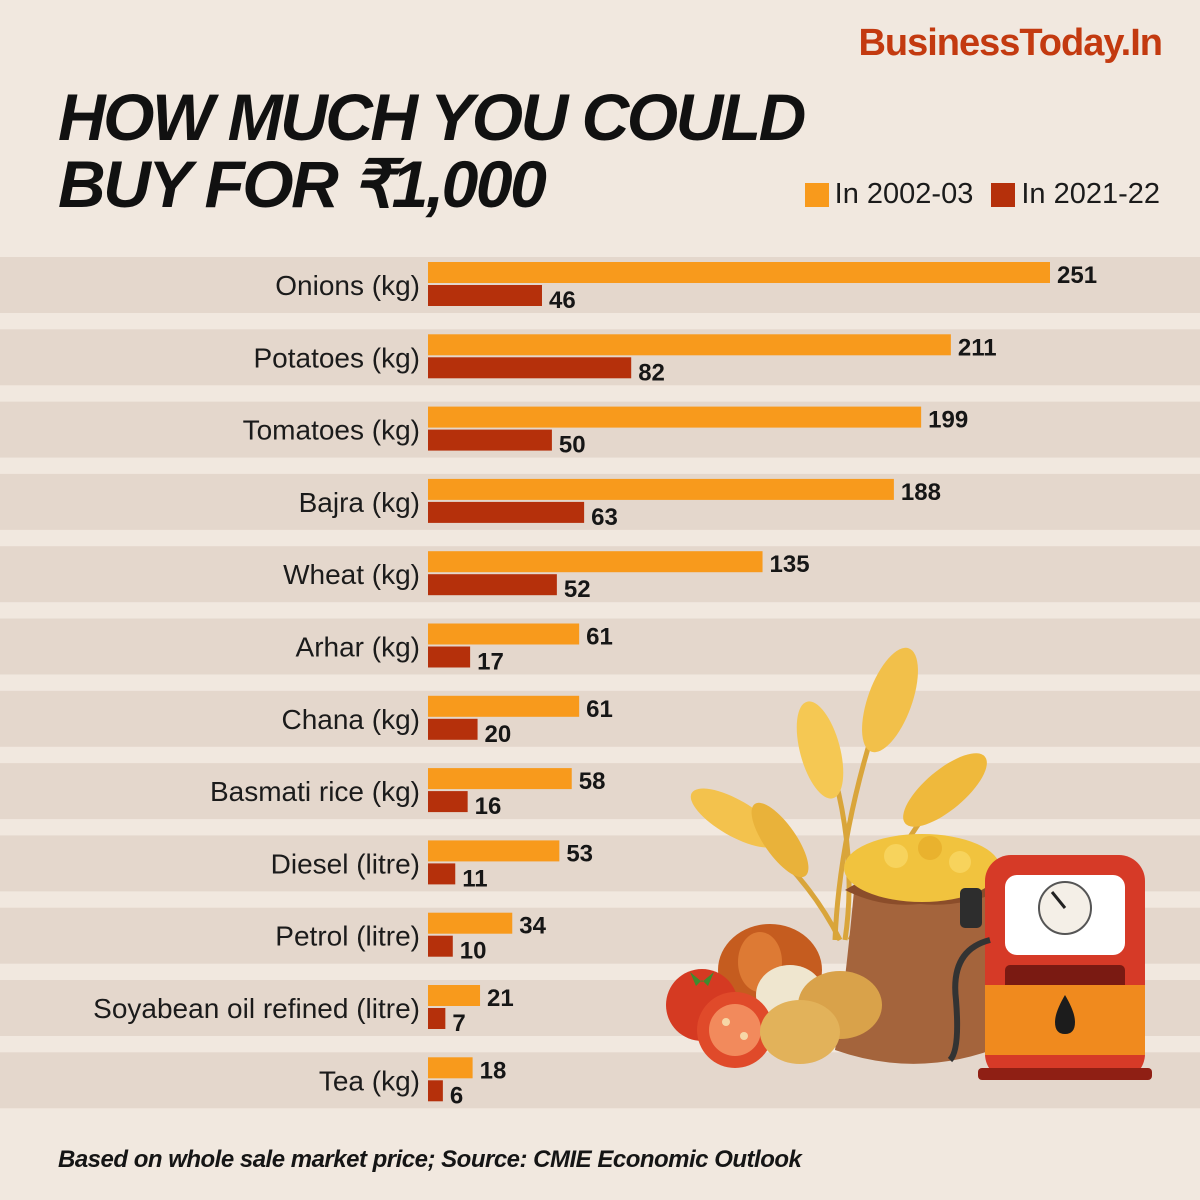 Image resolution: width=1200 pixels, height=1200 pixels. What do you see at coordinates (350, 719) in the screenshot?
I see `category-label-chana-kg: Chana (kg)` at bounding box center [350, 719].